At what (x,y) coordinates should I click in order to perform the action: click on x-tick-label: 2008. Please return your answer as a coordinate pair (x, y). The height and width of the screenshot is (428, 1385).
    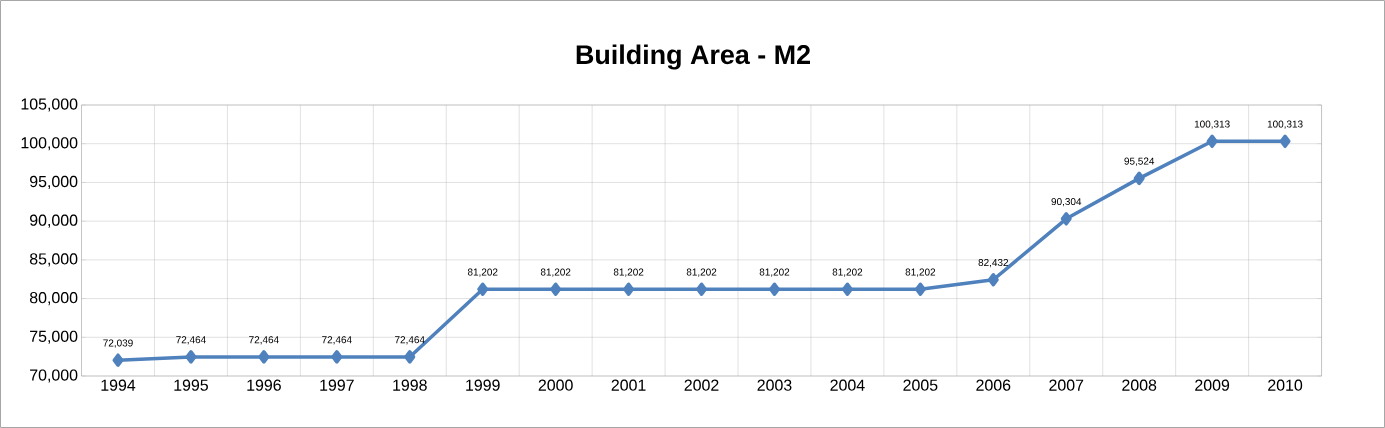
    Looking at the image, I should click on (1139, 385).